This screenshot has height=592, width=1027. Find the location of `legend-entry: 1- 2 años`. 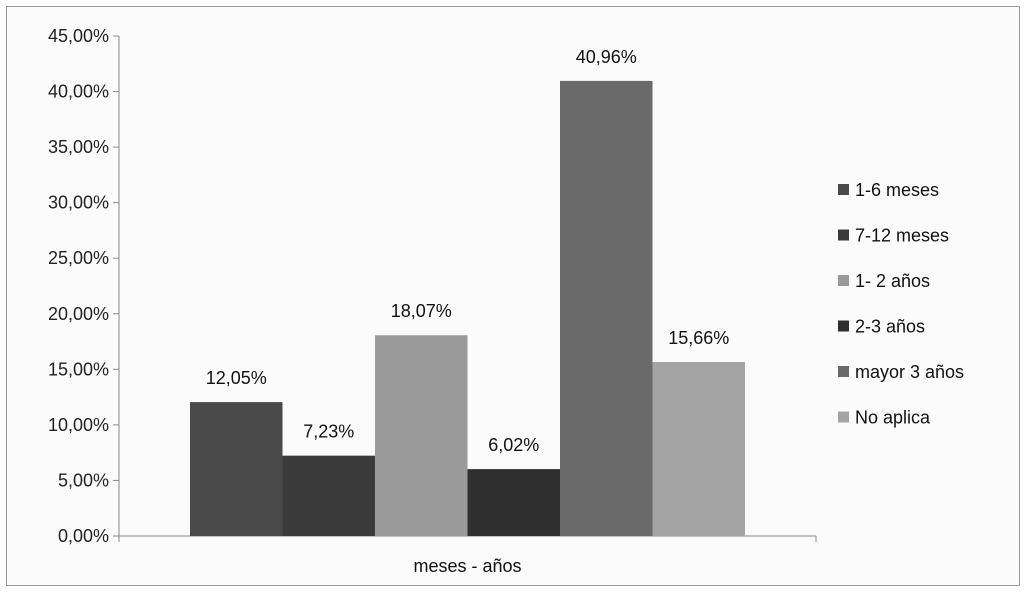

legend-entry: 1- 2 años is located at coordinates (892, 281).